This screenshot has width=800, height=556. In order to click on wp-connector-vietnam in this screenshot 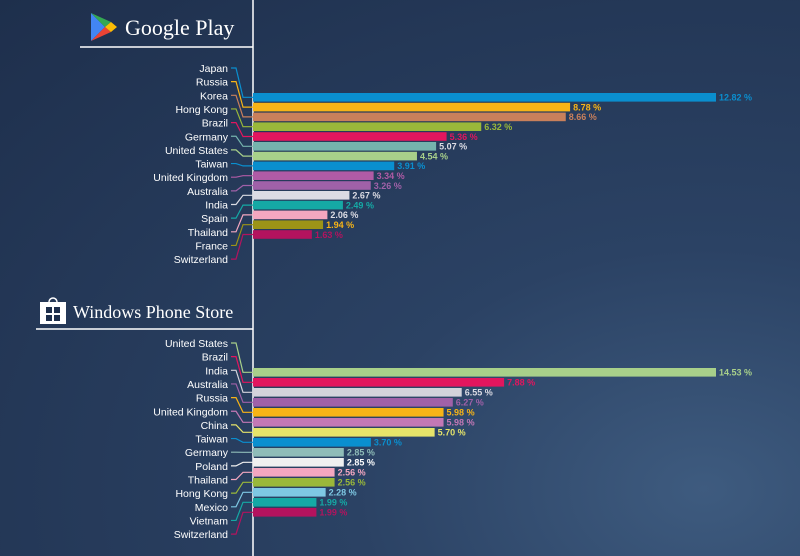, I will do `click(242, 511)`.